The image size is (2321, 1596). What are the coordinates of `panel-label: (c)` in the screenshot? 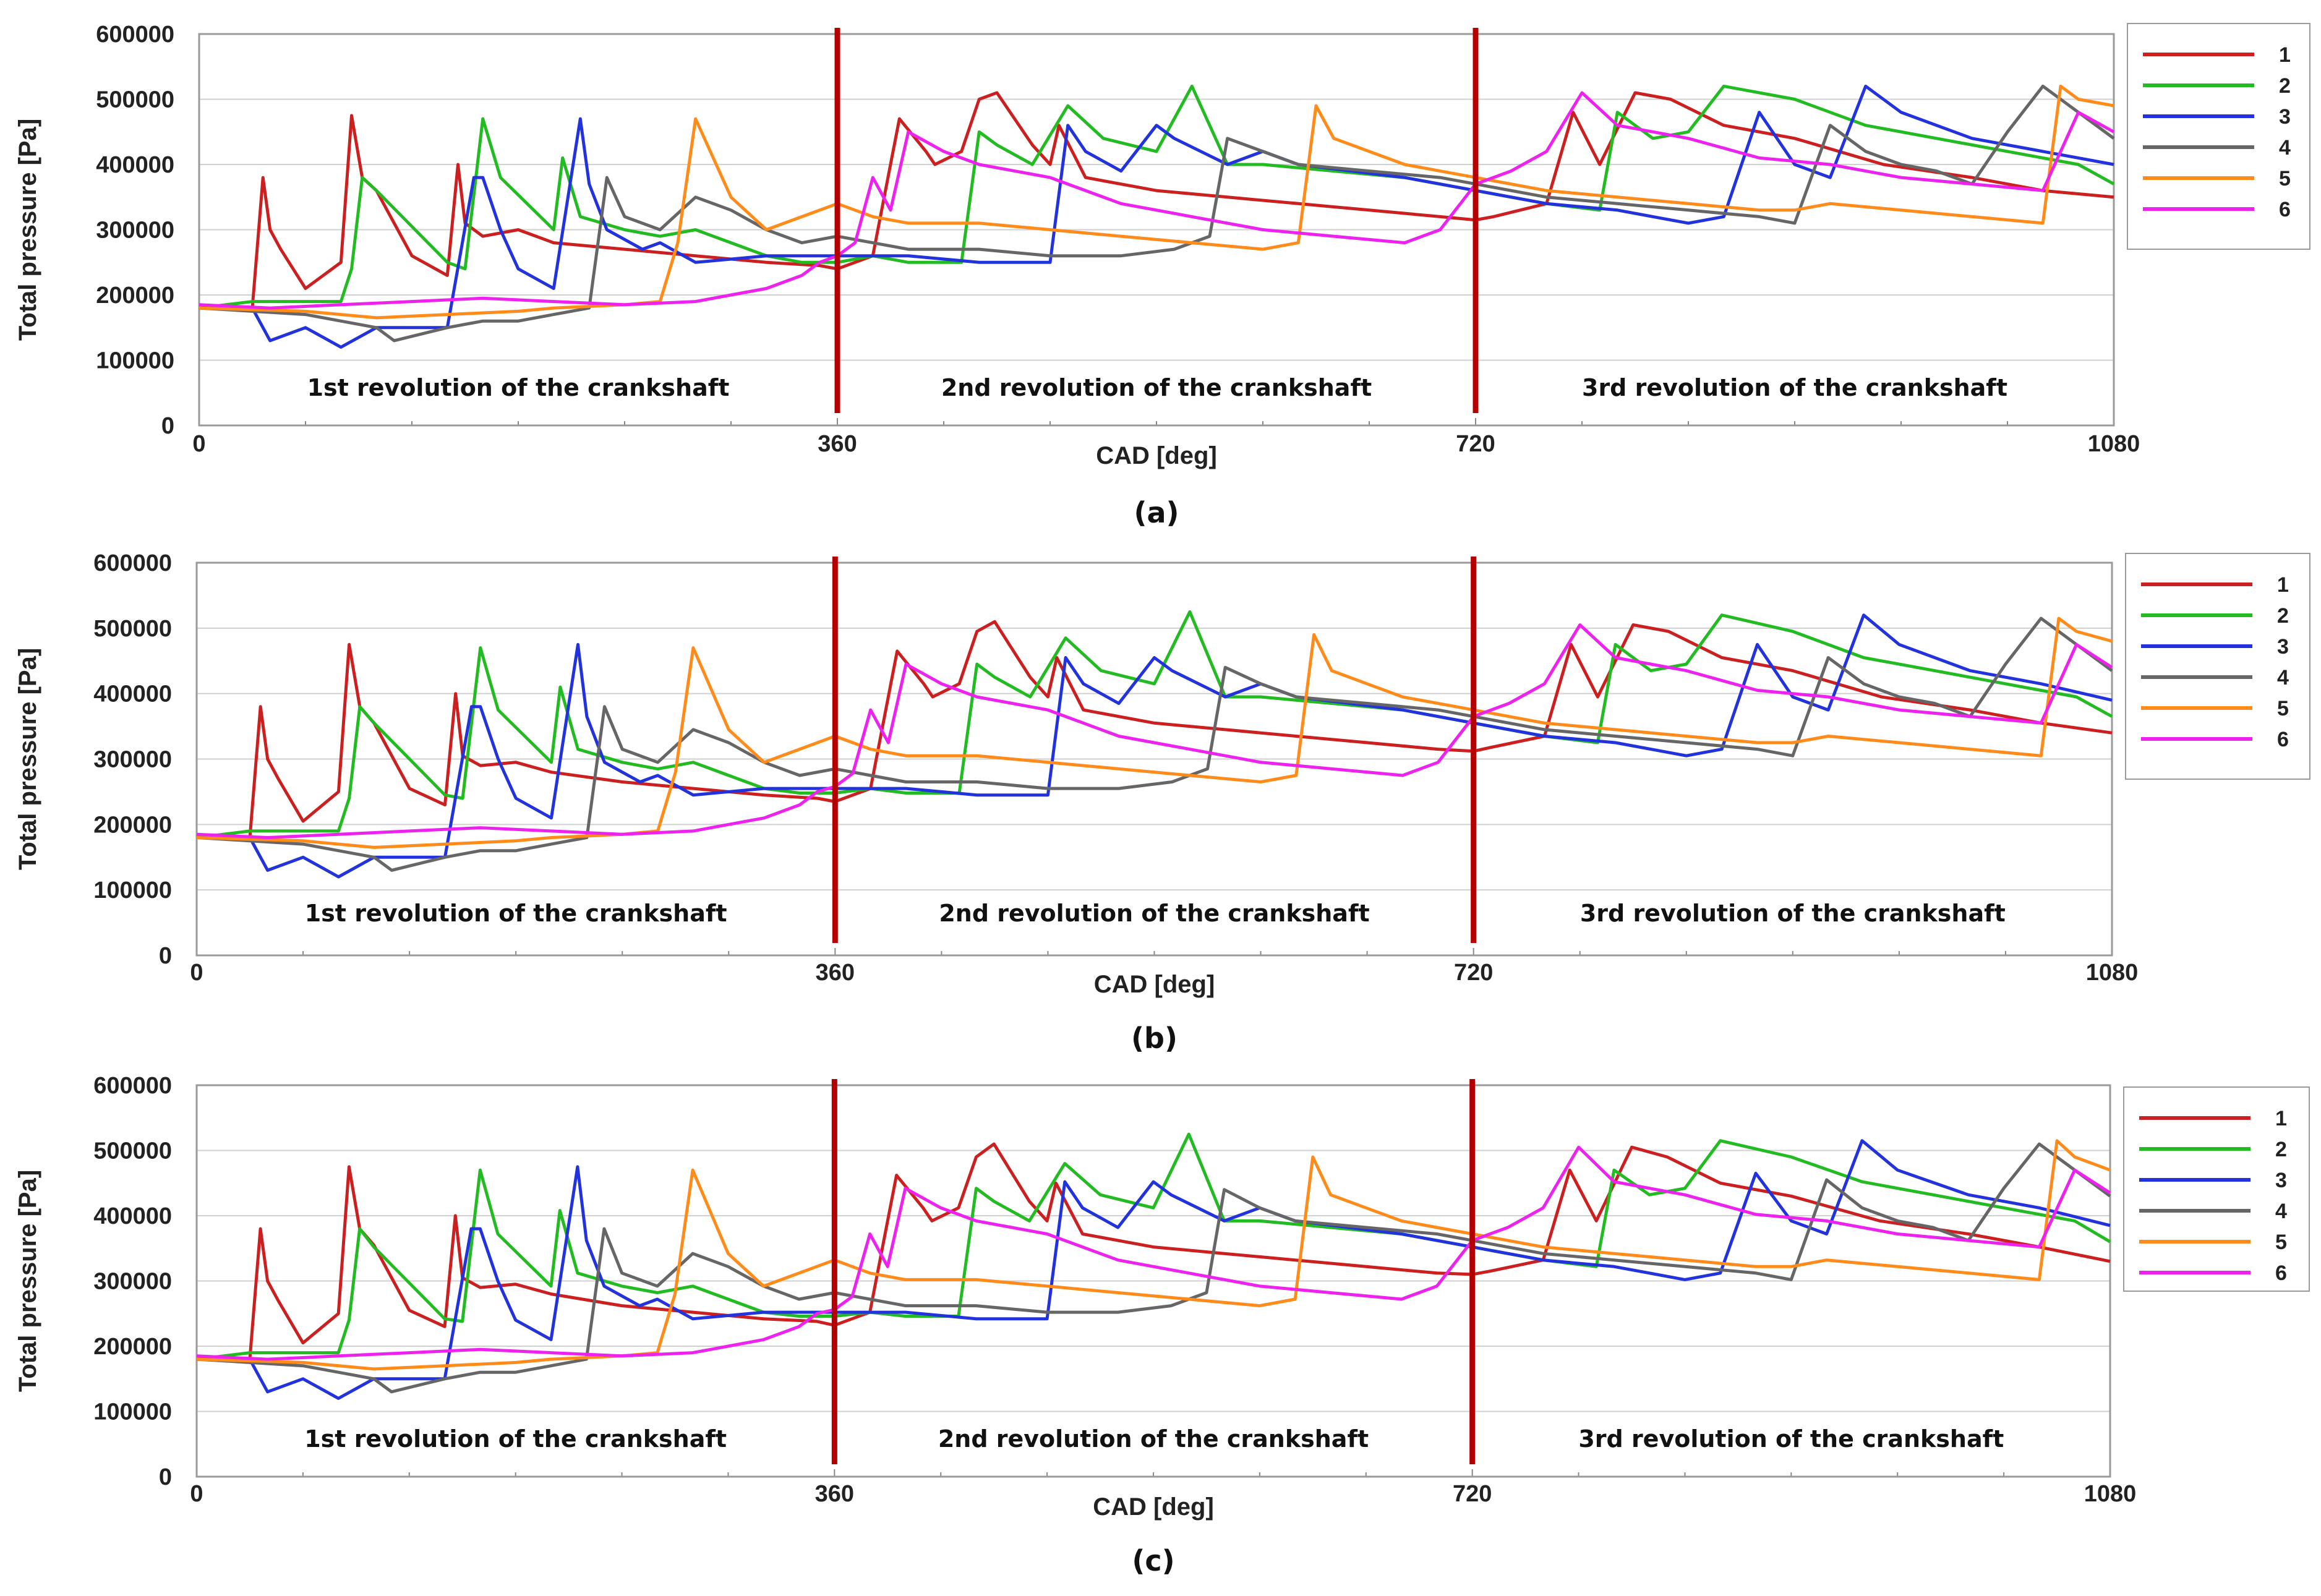 It's located at (1153, 1560).